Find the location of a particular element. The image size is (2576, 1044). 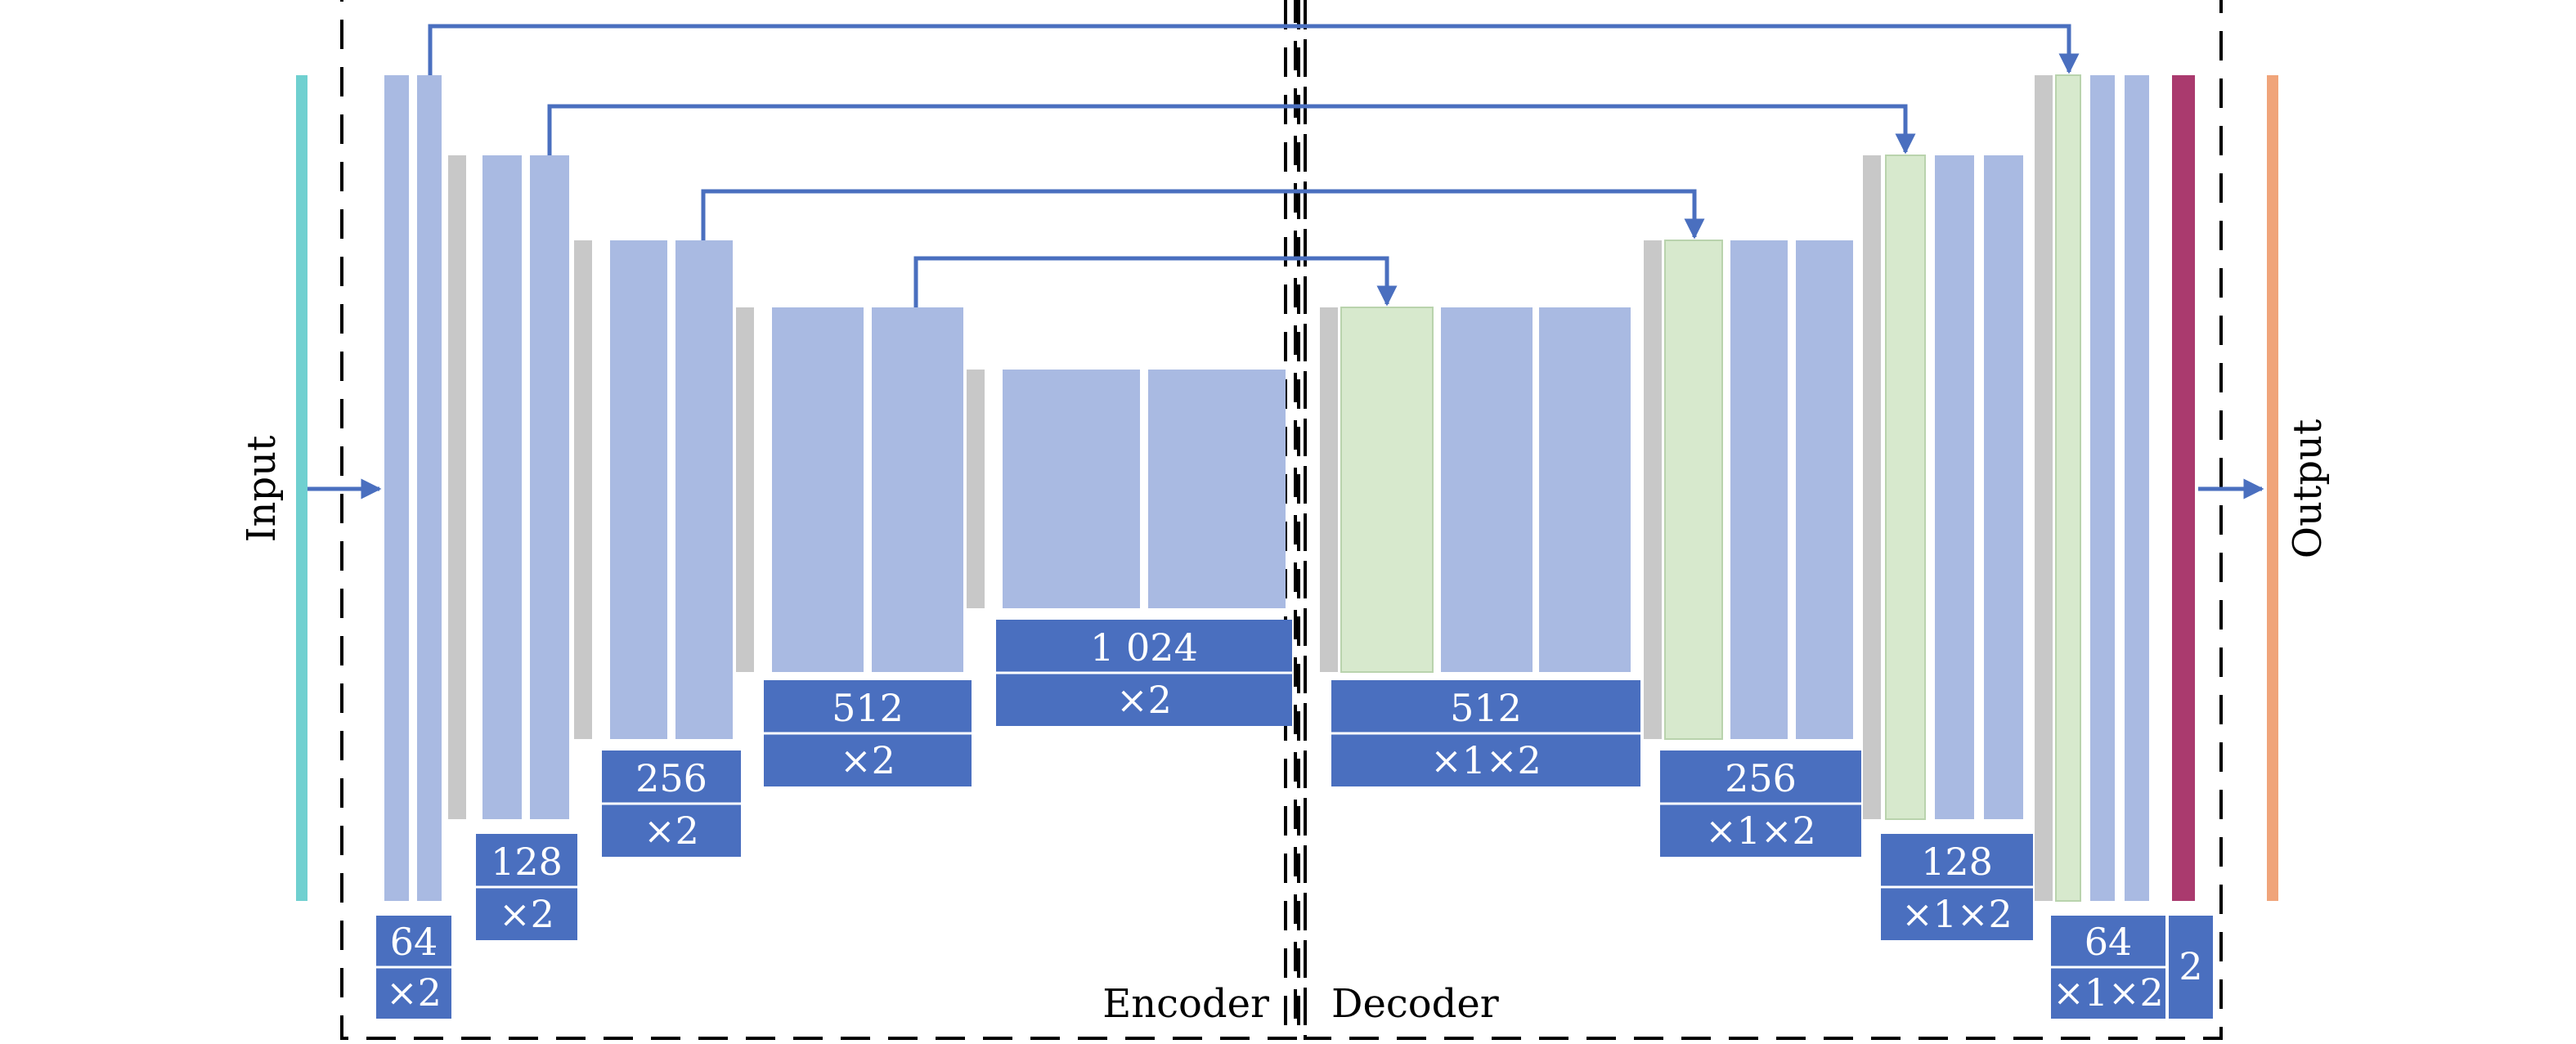

decoder-label-128: 128 ×1×2 is located at coordinates (1957, 887).